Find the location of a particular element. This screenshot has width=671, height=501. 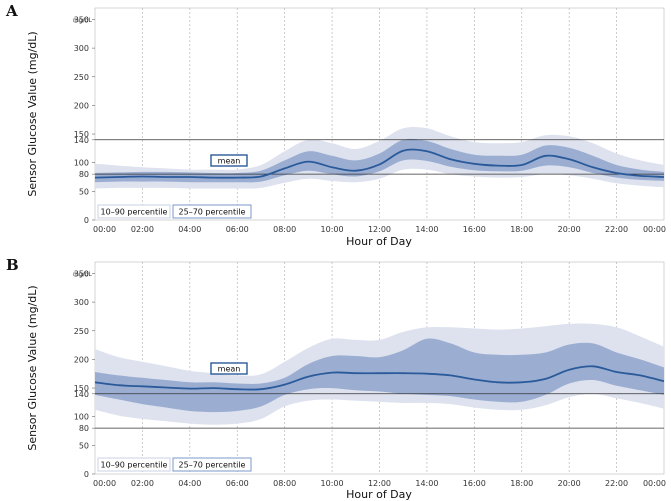

band-25-70-percentile is located at coordinates (379, 160).